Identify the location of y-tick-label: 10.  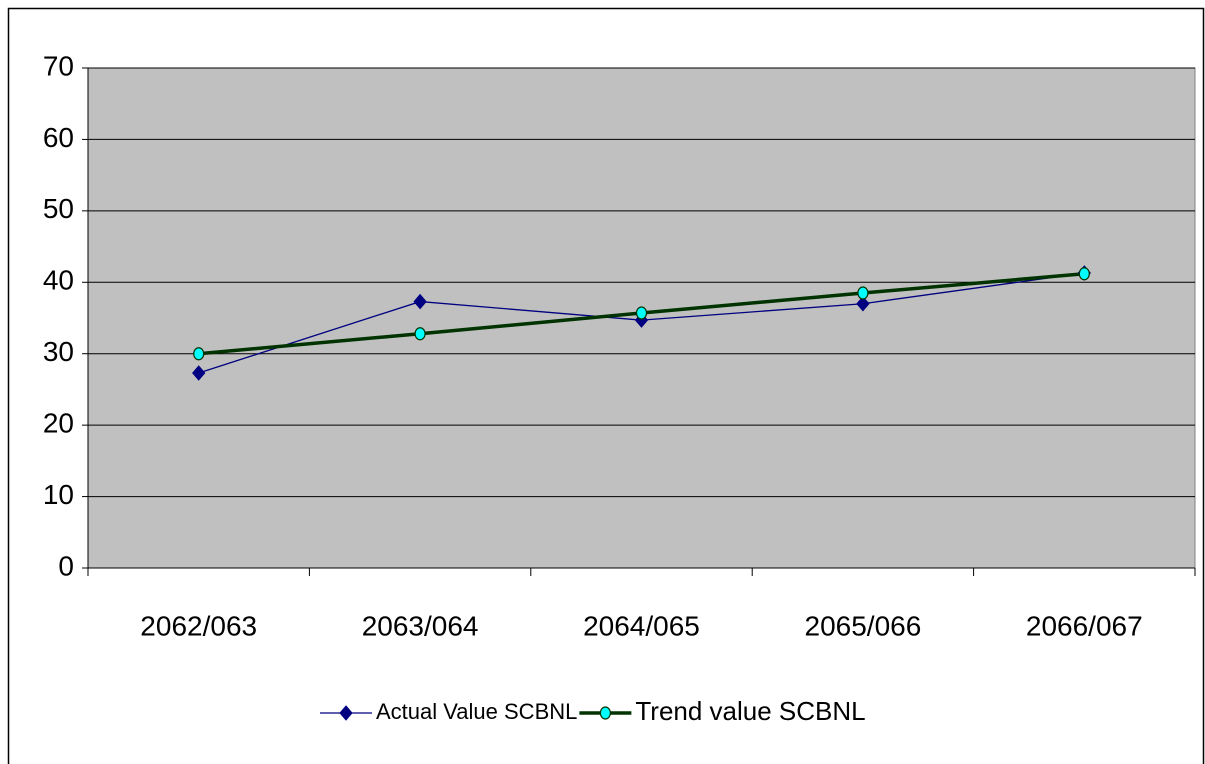
(58, 494).